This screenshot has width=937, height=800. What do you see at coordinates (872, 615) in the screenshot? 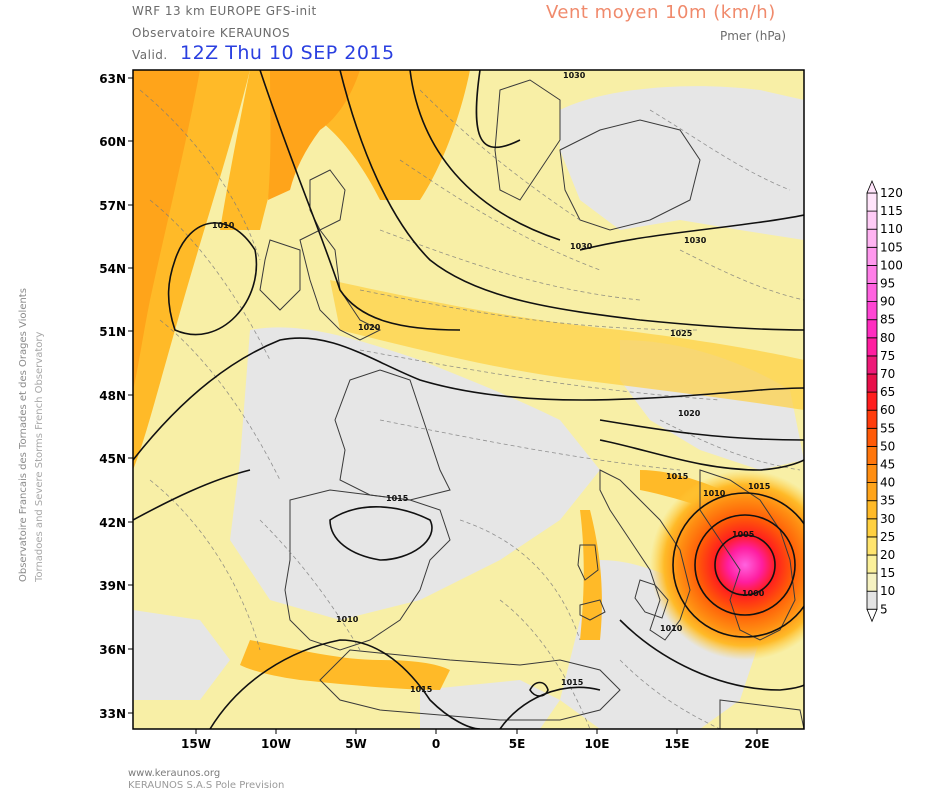
I see `colorbar-arrow-low` at bounding box center [872, 615].